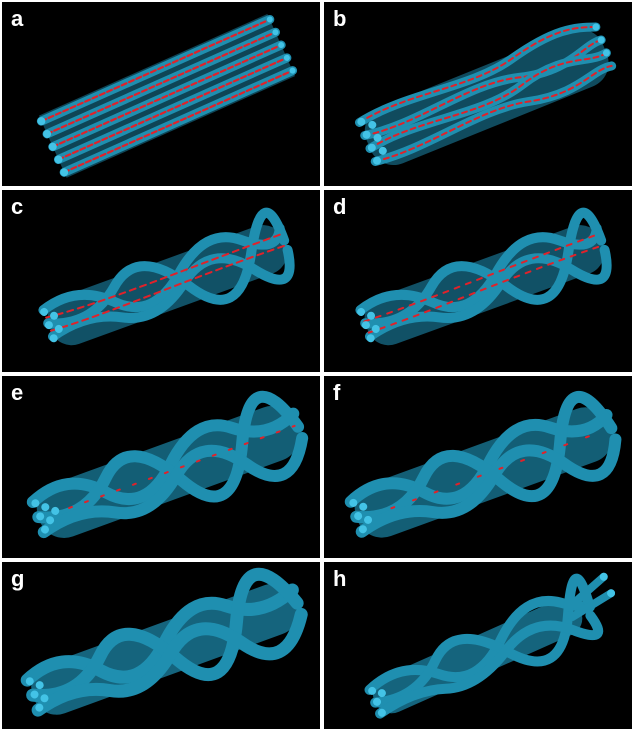 The height and width of the screenshot is (731, 634). I want to click on panel-d: d, so click(478, 281).